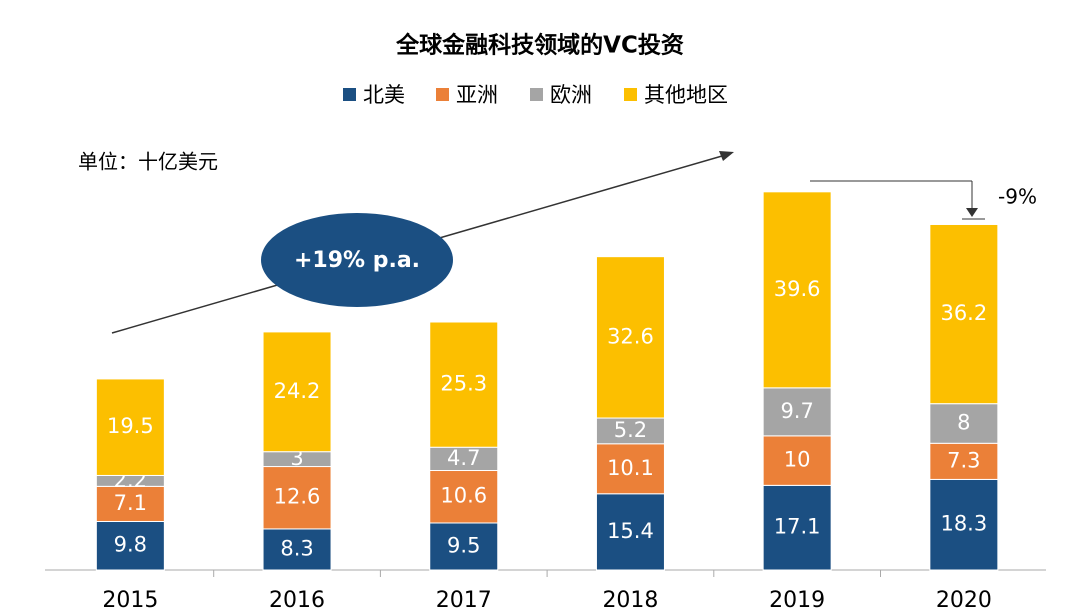 This screenshot has width=1080, height=615. I want to click on value-label: 7.3, so click(963, 460).